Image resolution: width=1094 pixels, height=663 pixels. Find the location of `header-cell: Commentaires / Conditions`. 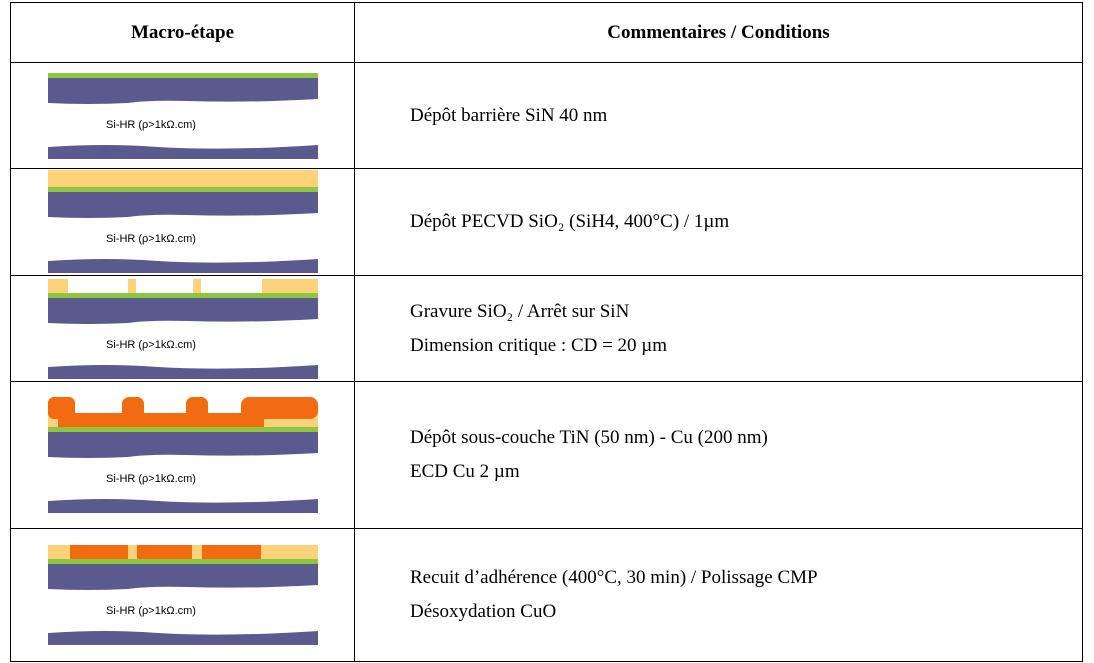

header-cell: Commentaires / Conditions is located at coordinates (718, 32).